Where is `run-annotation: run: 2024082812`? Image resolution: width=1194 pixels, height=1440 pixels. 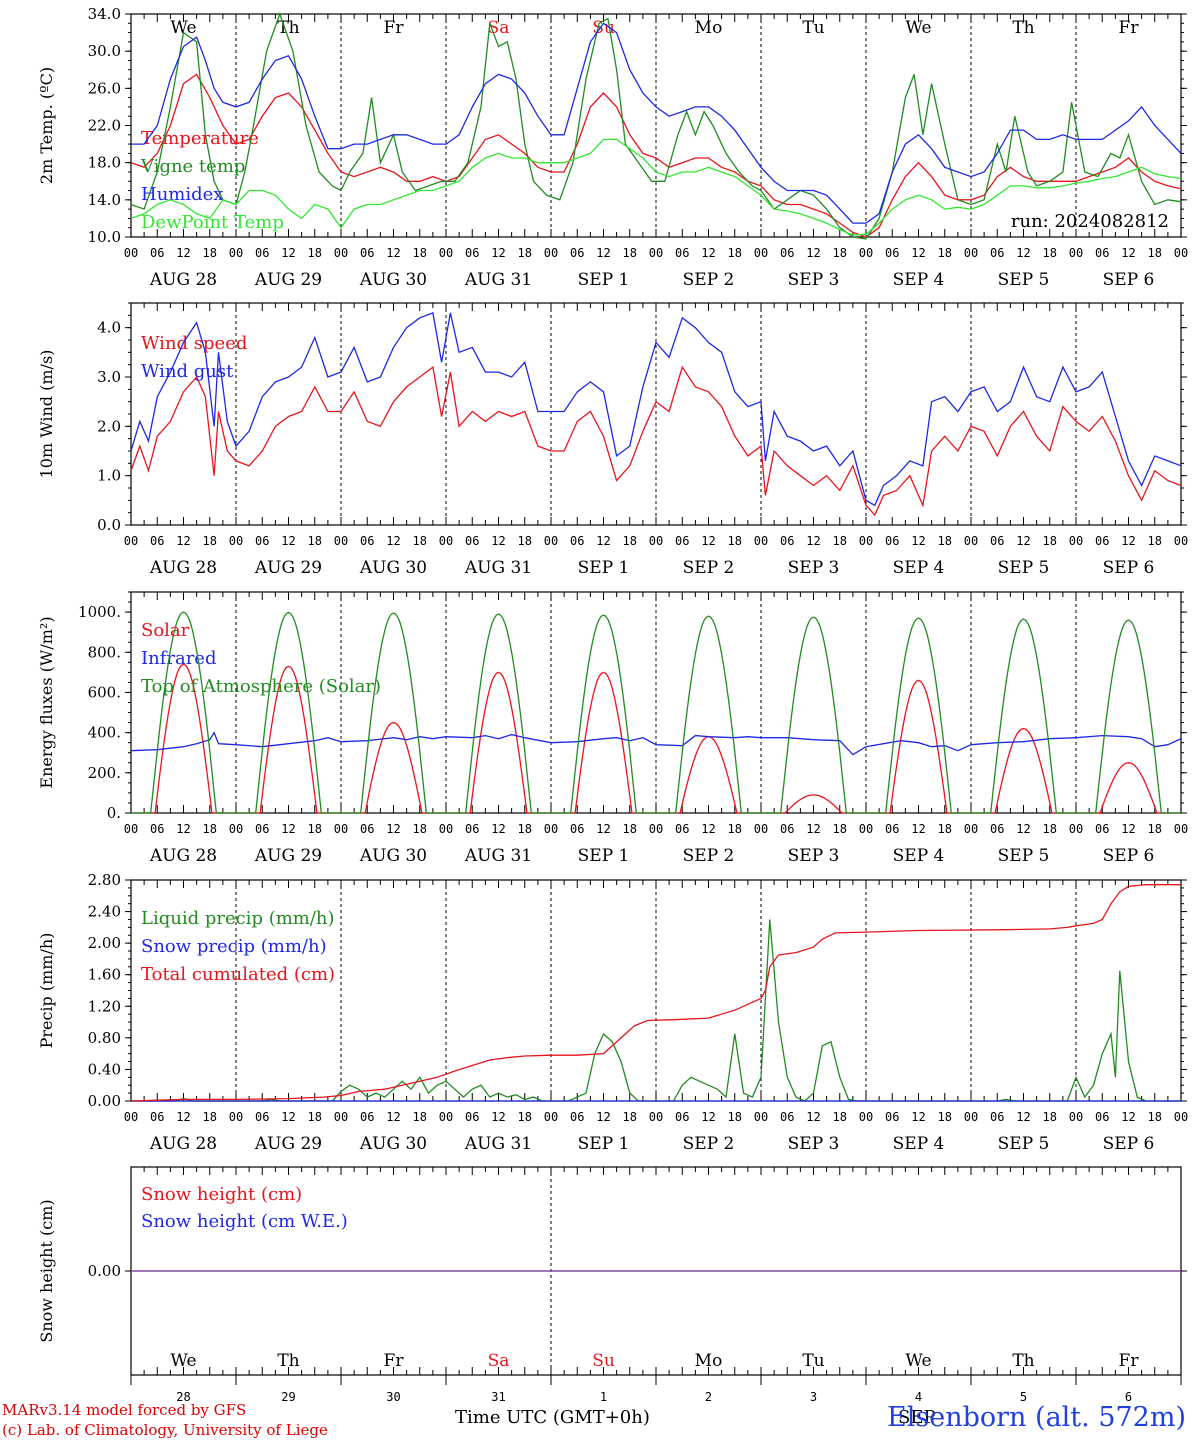 run-annotation: run: 2024082812 is located at coordinates (1090, 221).